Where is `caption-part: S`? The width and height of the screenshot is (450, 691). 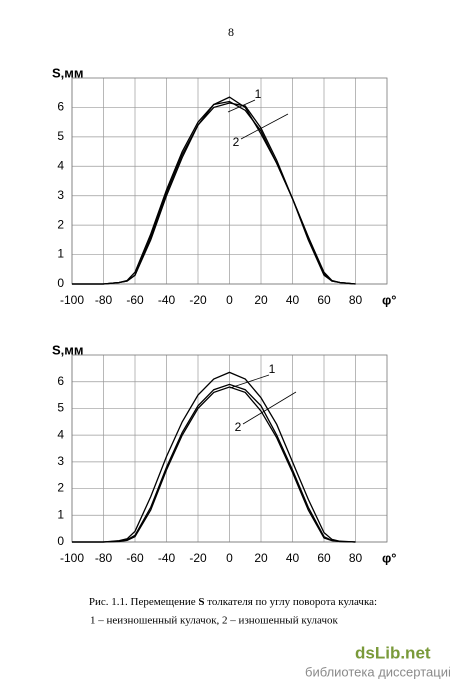
caption-part: S is located at coordinates (201, 602).